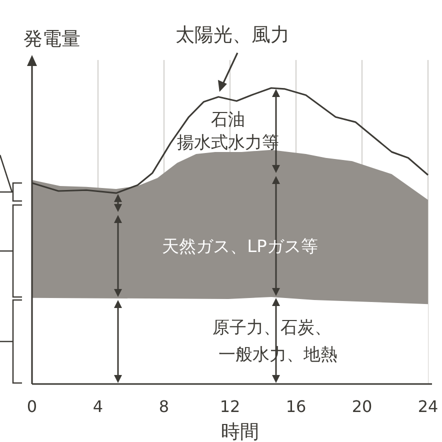 This screenshot has width=442, height=442. Describe the element at coordinates (296, 406) in the screenshot. I see `x-tick-label: 16` at that location.